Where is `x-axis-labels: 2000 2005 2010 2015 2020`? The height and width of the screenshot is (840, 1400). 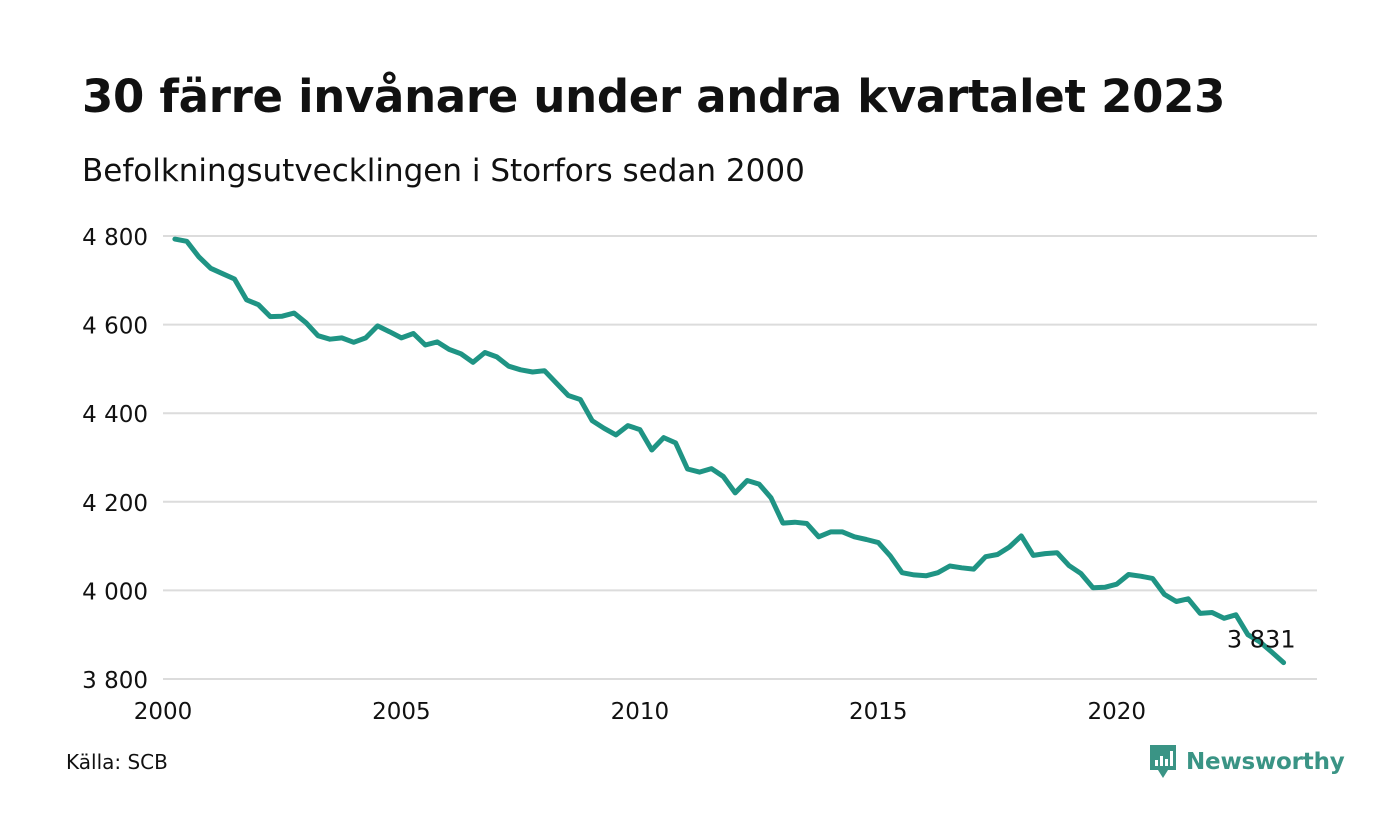 x-axis-labels: 2000 2005 2010 2015 2020 is located at coordinates (640, 712).